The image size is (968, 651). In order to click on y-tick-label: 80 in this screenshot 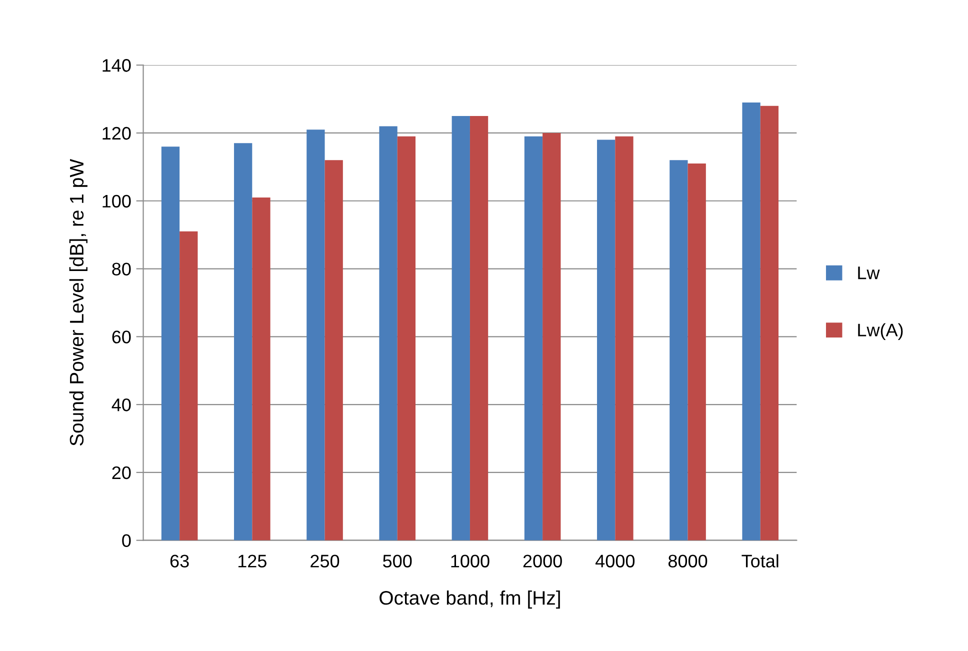, I will do `click(121, 269)`.